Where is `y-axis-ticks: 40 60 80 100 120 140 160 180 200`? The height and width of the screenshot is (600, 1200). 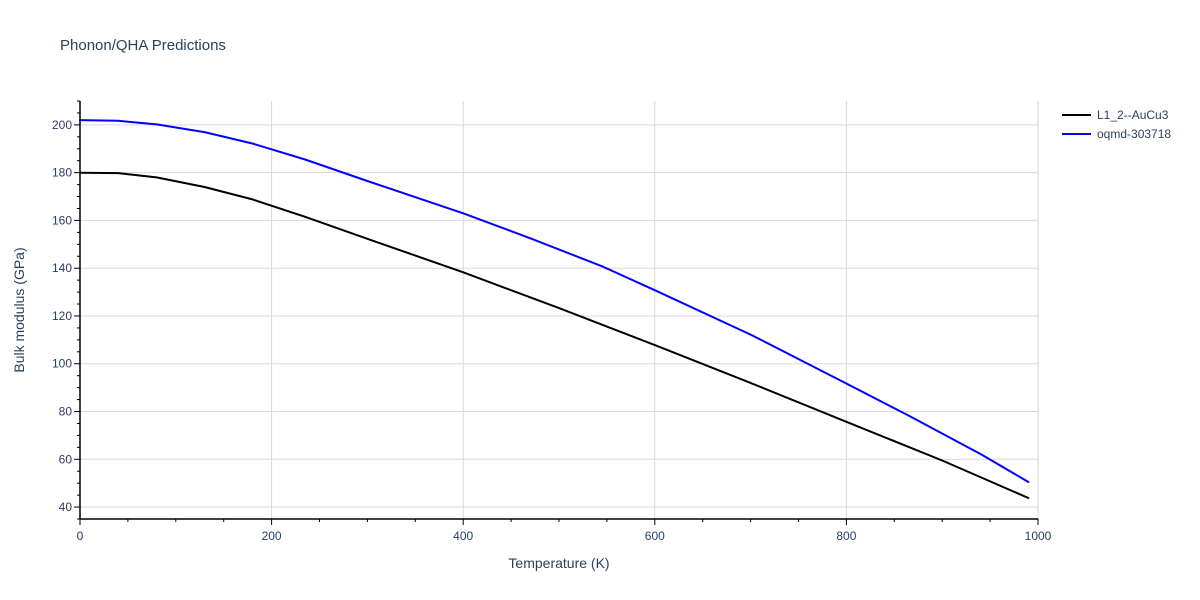
y-axis-ticks: 40 60 80 100 120 140 160 180 200 is located at coordinates (66, 310).